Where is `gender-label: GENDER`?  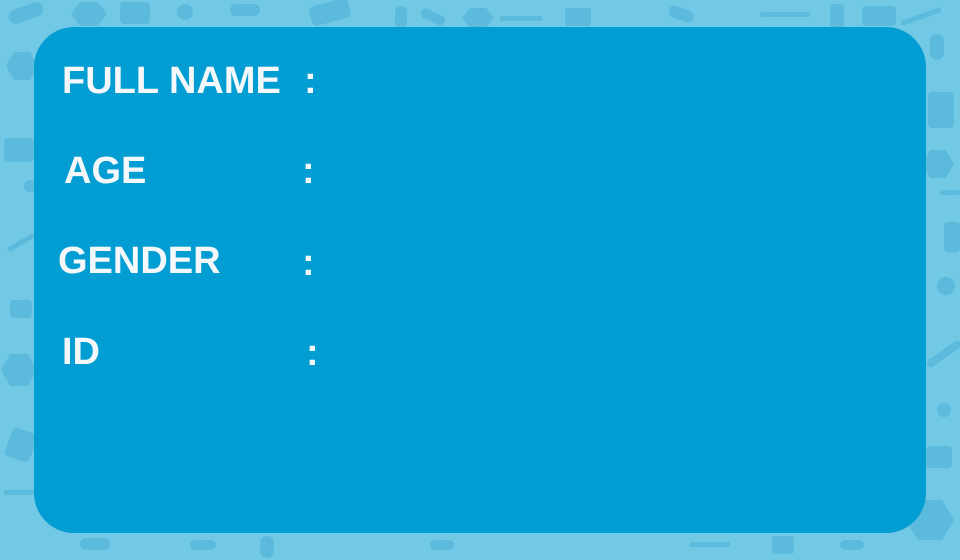
gender-label: GENDER is located at coordinates (139, 261).